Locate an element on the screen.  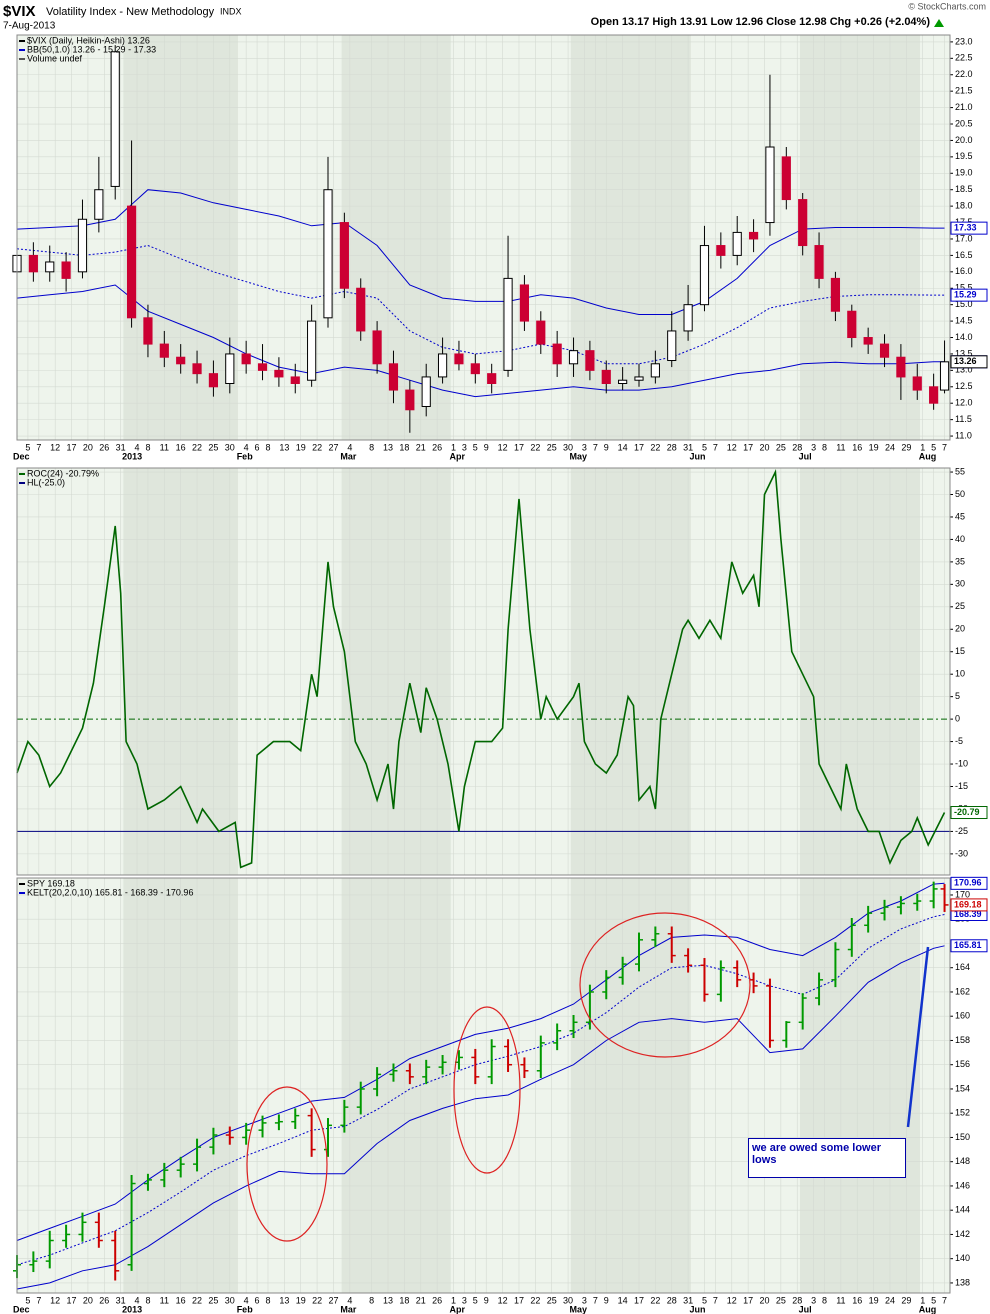
x-tick-label: 14 is located at coordinates (623, 447).